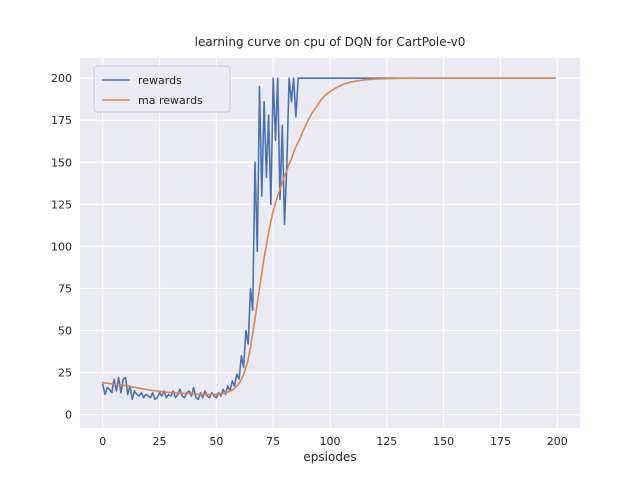 This screenshot has height=485, width=640. Describe the element at coordinates (61, 162) in the screenshot. I see `y-tick-label: 150` at that location.